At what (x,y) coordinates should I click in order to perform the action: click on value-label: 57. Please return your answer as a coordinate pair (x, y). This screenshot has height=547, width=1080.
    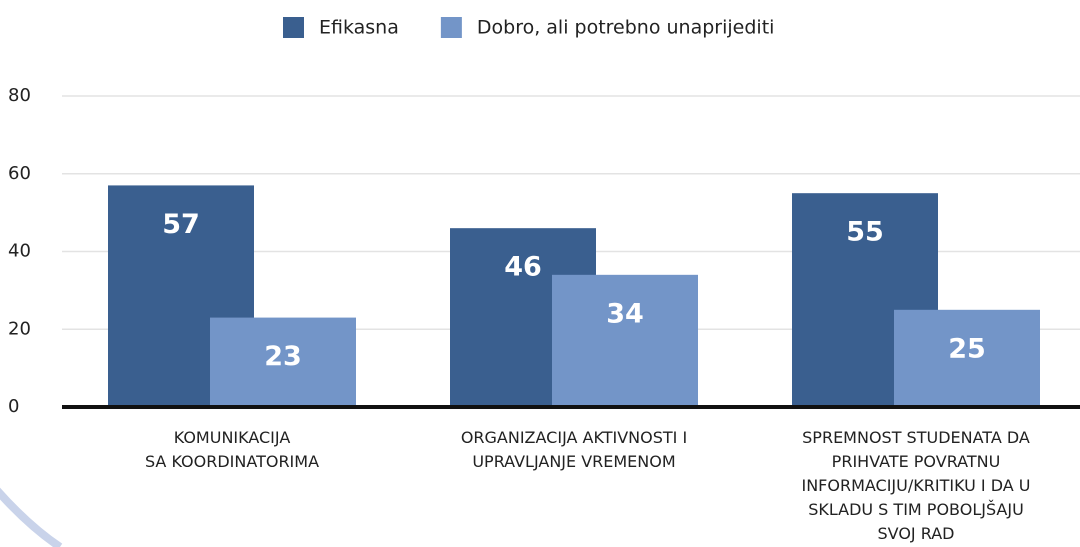
    Looking at the image, I should click on (181, 224).